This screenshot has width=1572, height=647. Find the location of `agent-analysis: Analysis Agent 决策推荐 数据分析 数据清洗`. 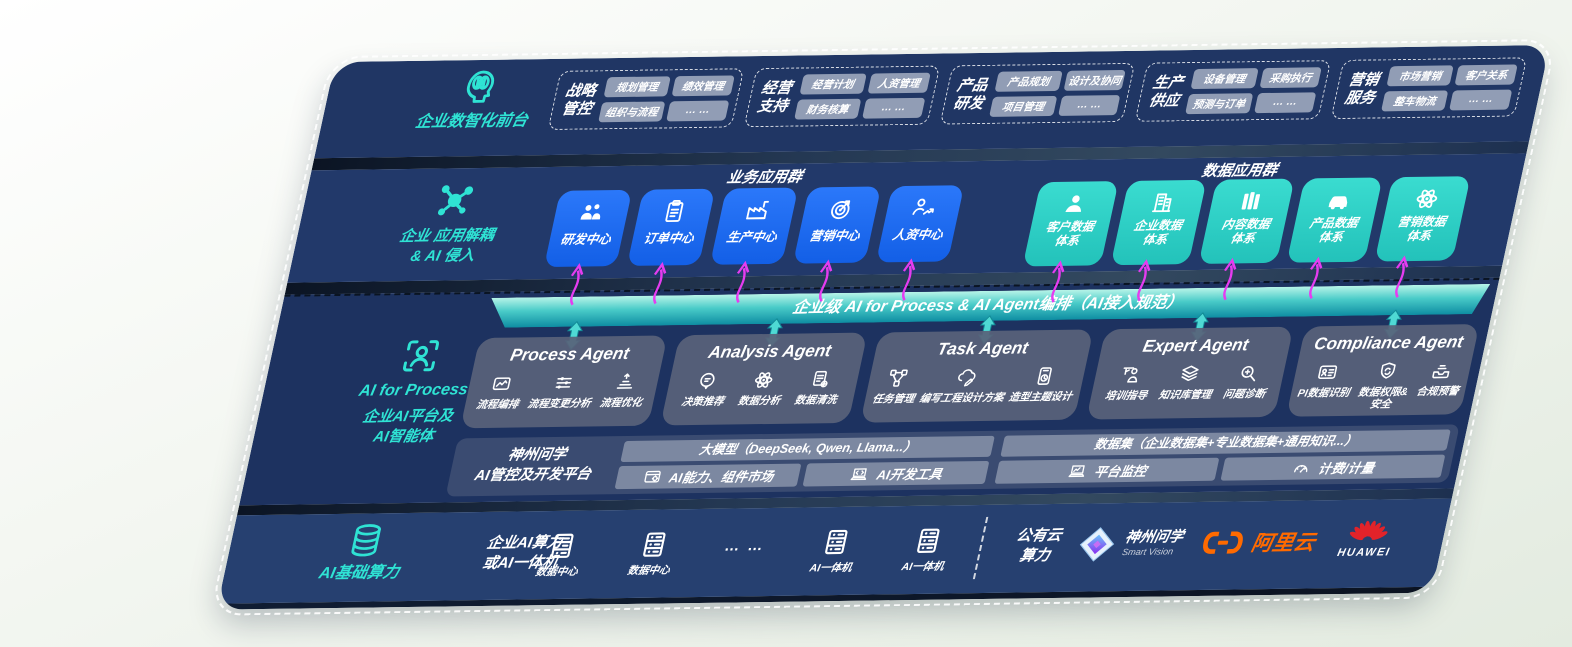

agent-analysis: Analysis Agent 决策推荐 数据分析 数据清洗 is located at coordinates (764, 379).